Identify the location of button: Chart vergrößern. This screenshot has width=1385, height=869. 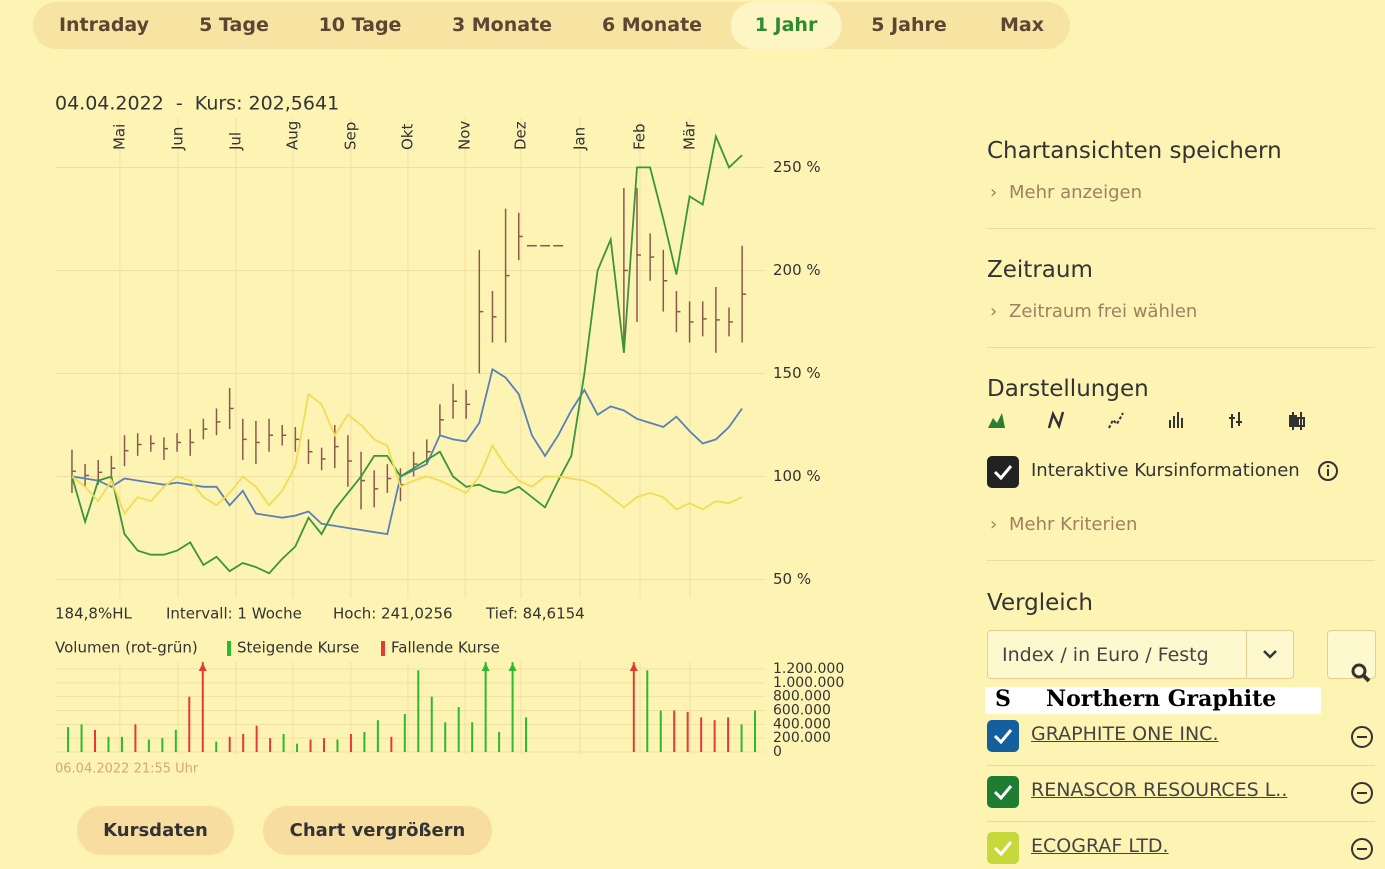
(377, 830).